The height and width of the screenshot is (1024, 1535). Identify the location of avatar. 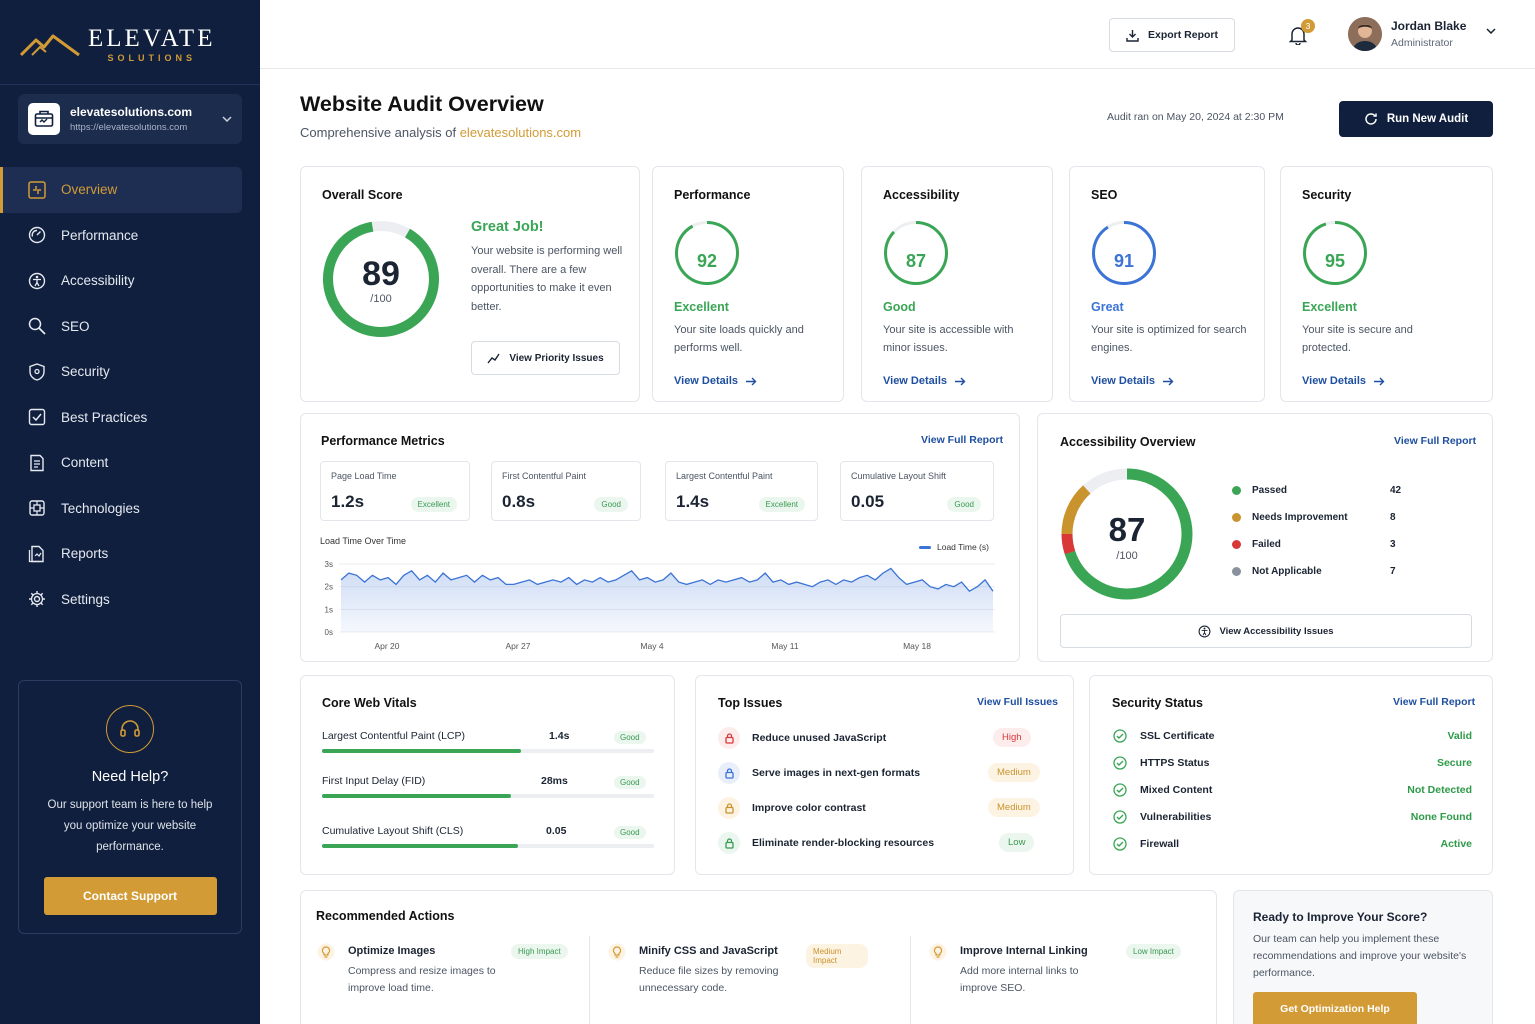
(1365, 34).